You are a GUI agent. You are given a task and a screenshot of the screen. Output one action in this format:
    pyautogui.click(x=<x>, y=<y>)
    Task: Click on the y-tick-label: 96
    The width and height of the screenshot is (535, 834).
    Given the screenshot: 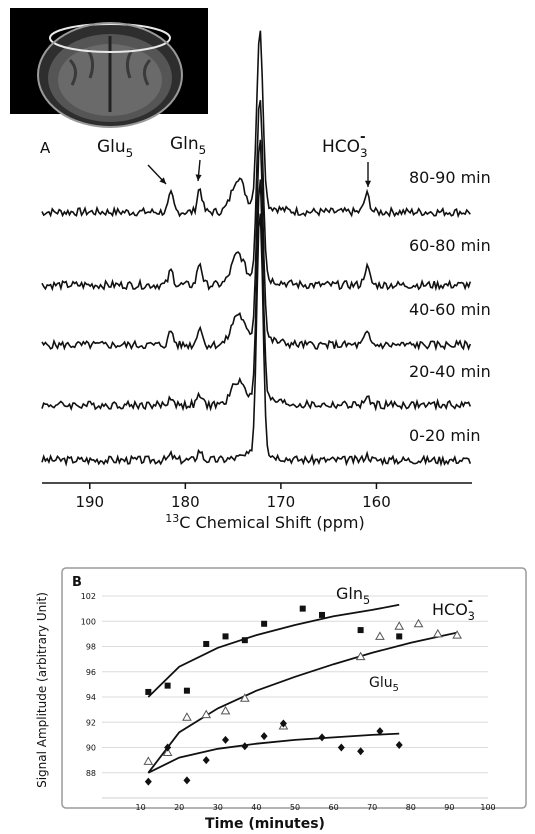 What is the action you would take?
    pyautogui.click(x=91, y=672)
    